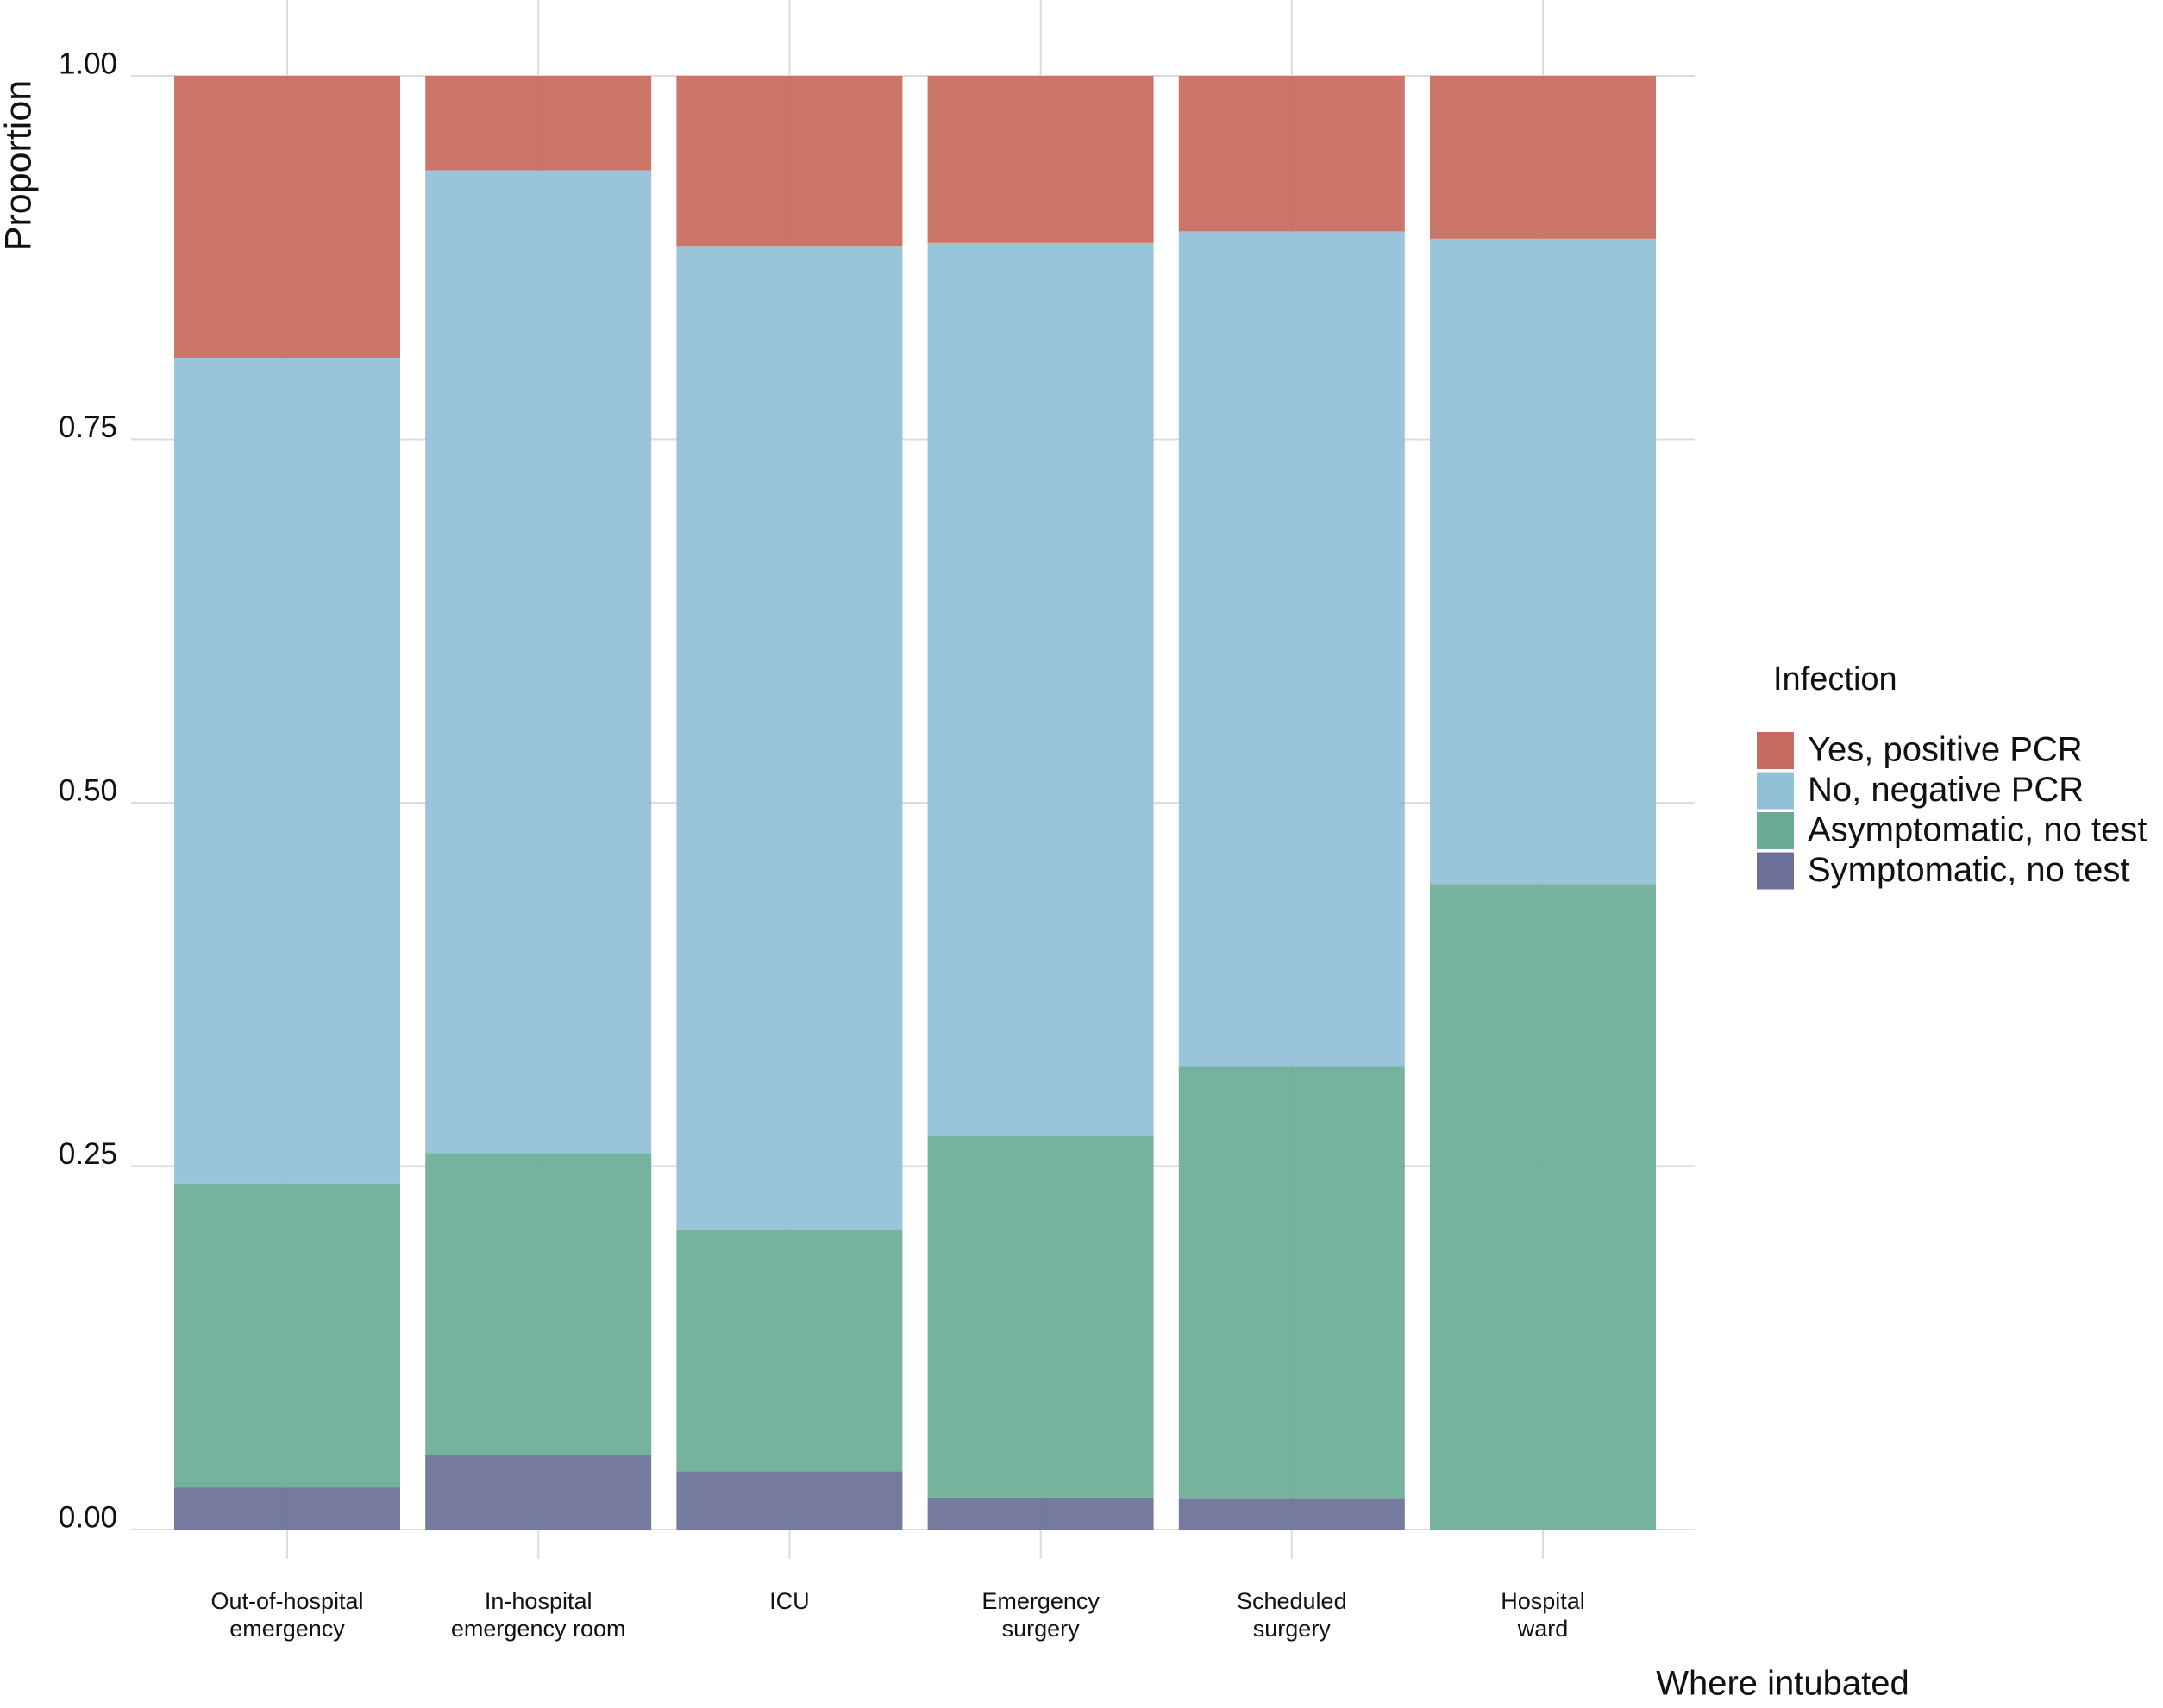  What do you see at coordinates (1543, 1601) in the screenshot?
I see `x-tick-label: Hospital` at bounding box center [1543, 1601].